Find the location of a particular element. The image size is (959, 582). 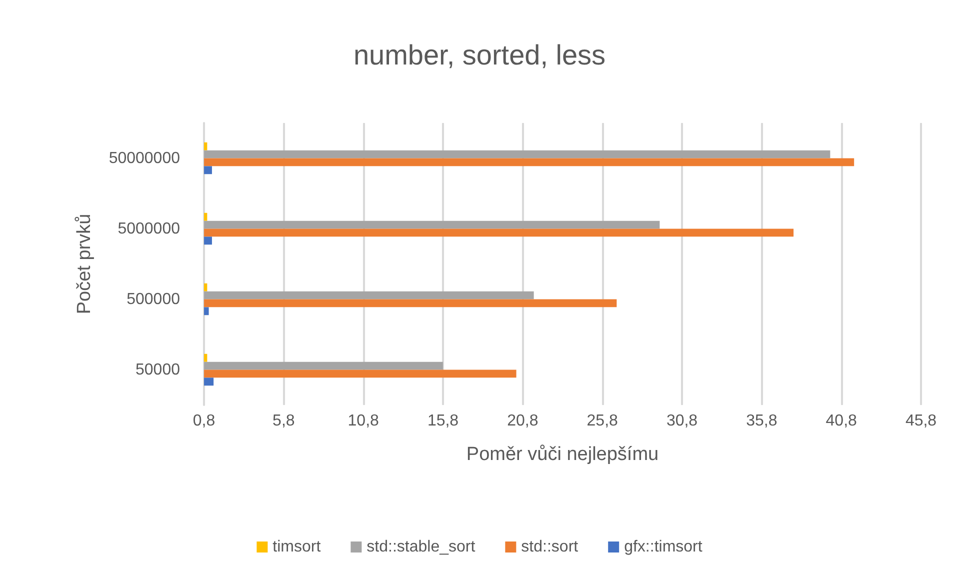

x-tick-label: 45,8 is located at coordinates (921, 421).